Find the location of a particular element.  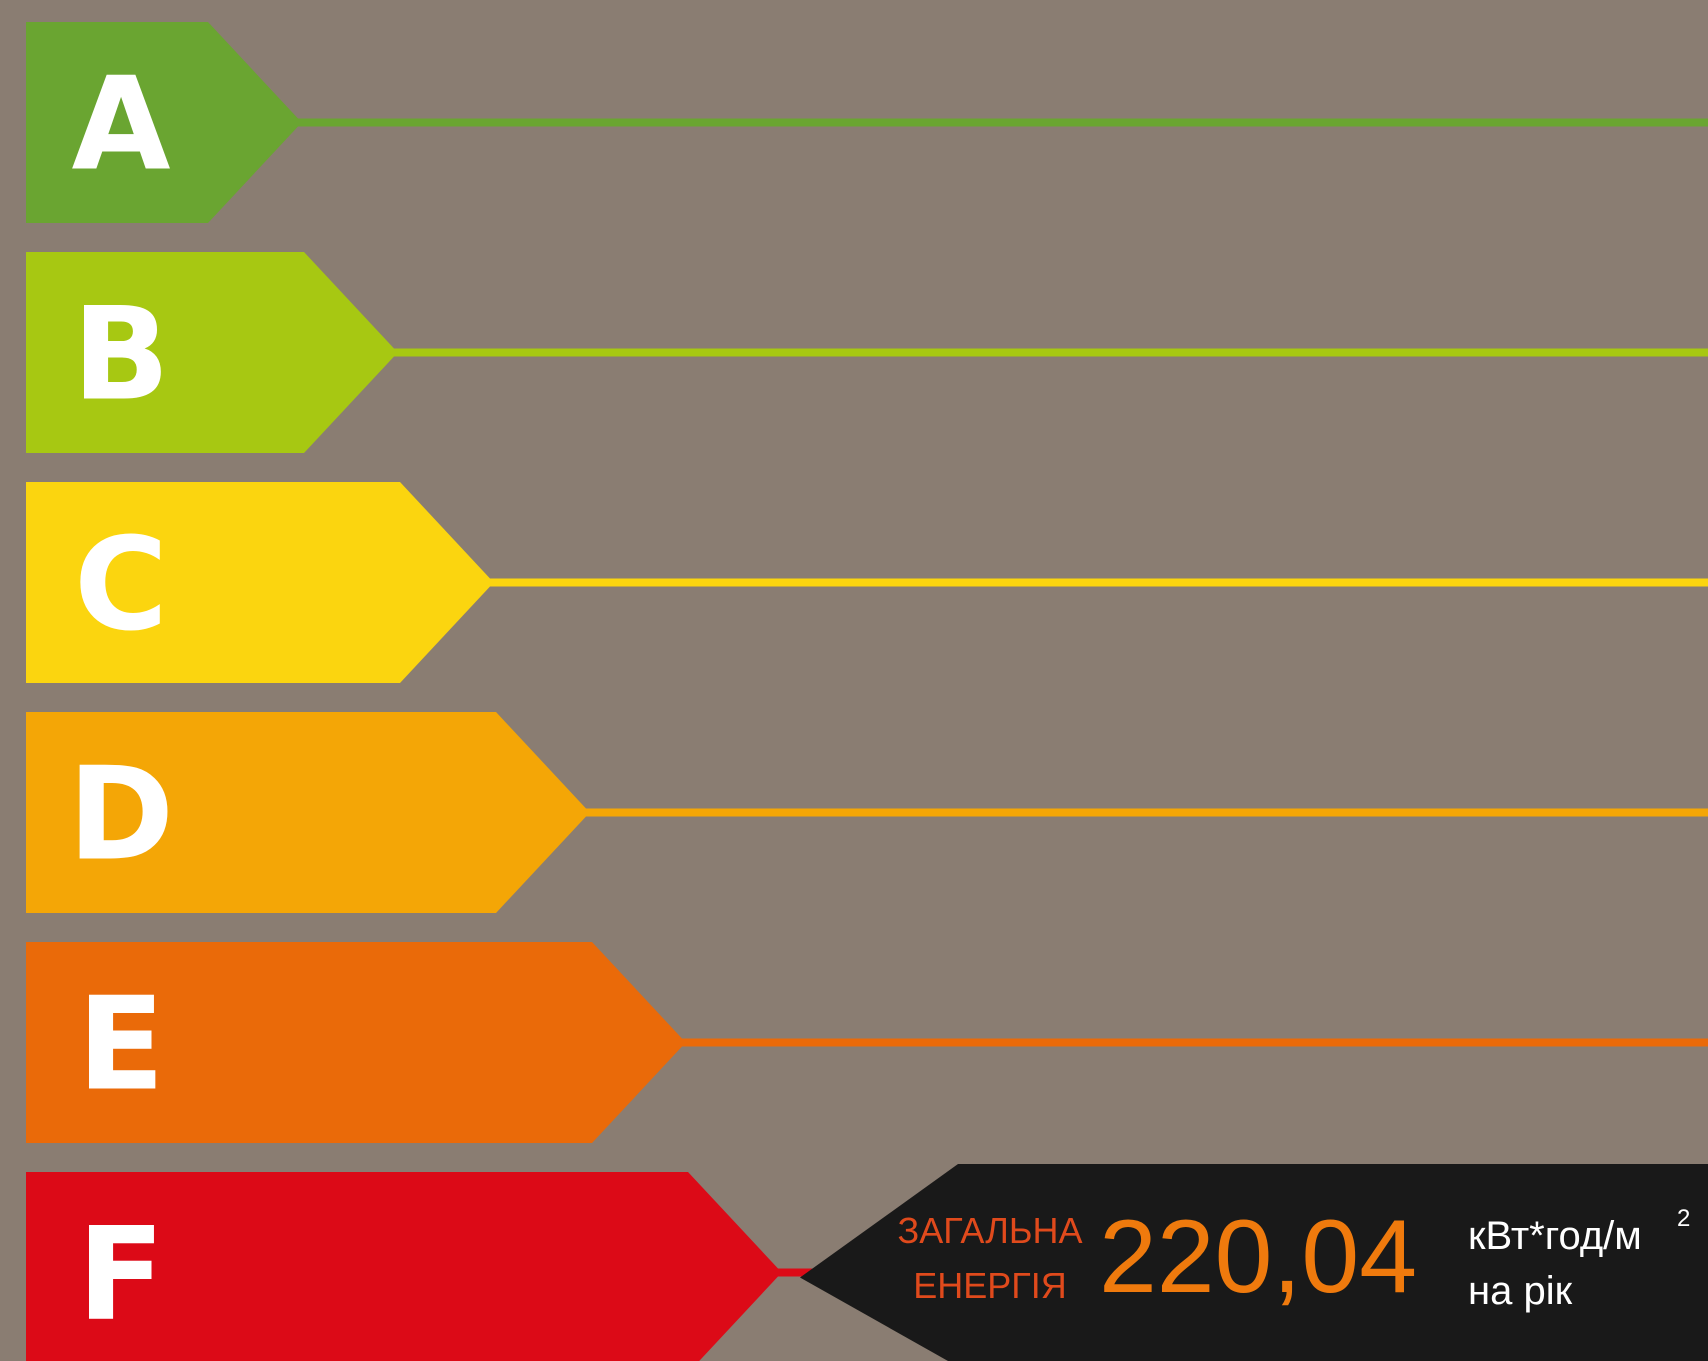

energy-class-arrow-f is located at coordinates (402, 1266).